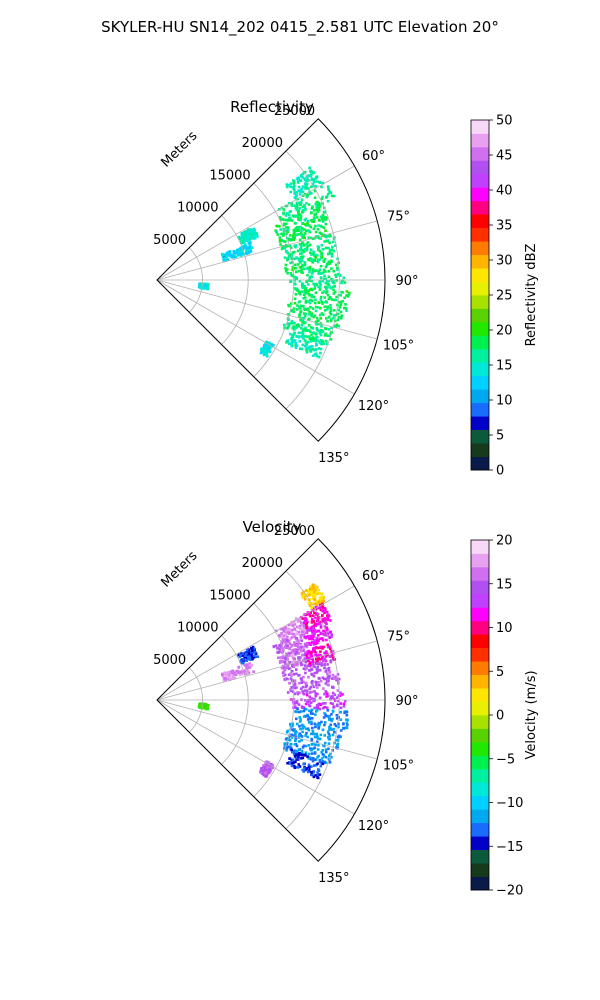 The height and width of the screenshot is (1000, 600). I want to click on panel-title: Reflectivity, so click(272, 107).